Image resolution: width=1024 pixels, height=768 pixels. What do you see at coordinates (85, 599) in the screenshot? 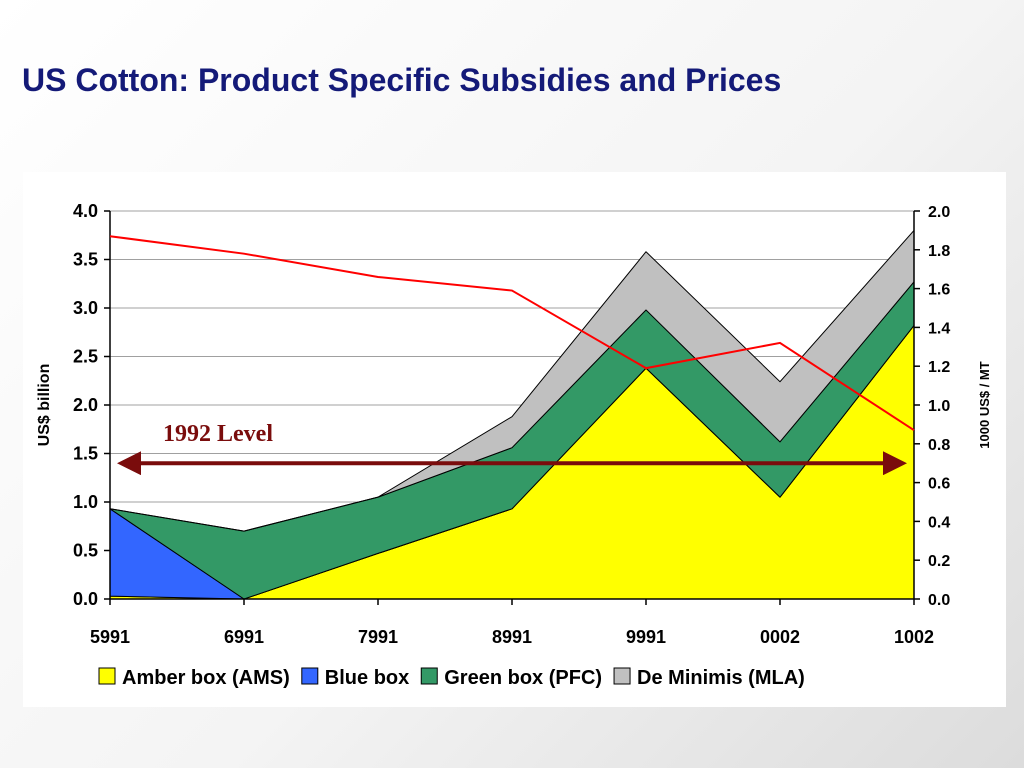
I see `left-tick-label: 0.0` at bounding box center [85, 599].